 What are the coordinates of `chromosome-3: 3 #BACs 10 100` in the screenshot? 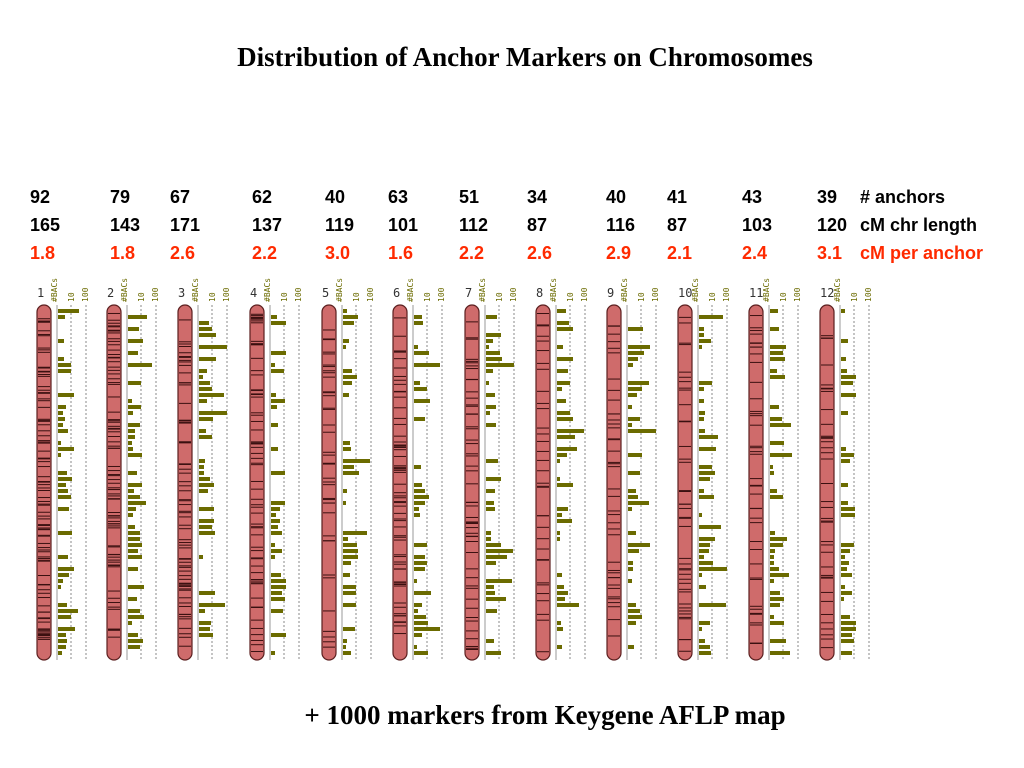 It's located at (204, 469).